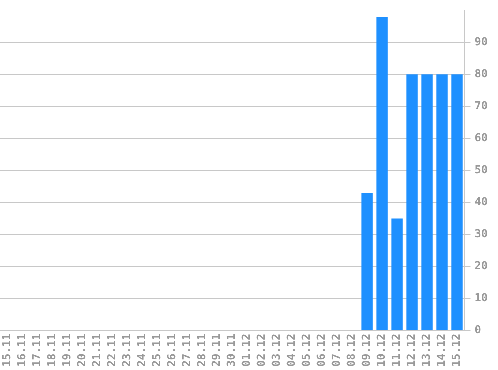  What do you see at coordinates (261, 351) in the screenshot?
I see `x-tick-label: 02.12` at bounding box center [261, 351].